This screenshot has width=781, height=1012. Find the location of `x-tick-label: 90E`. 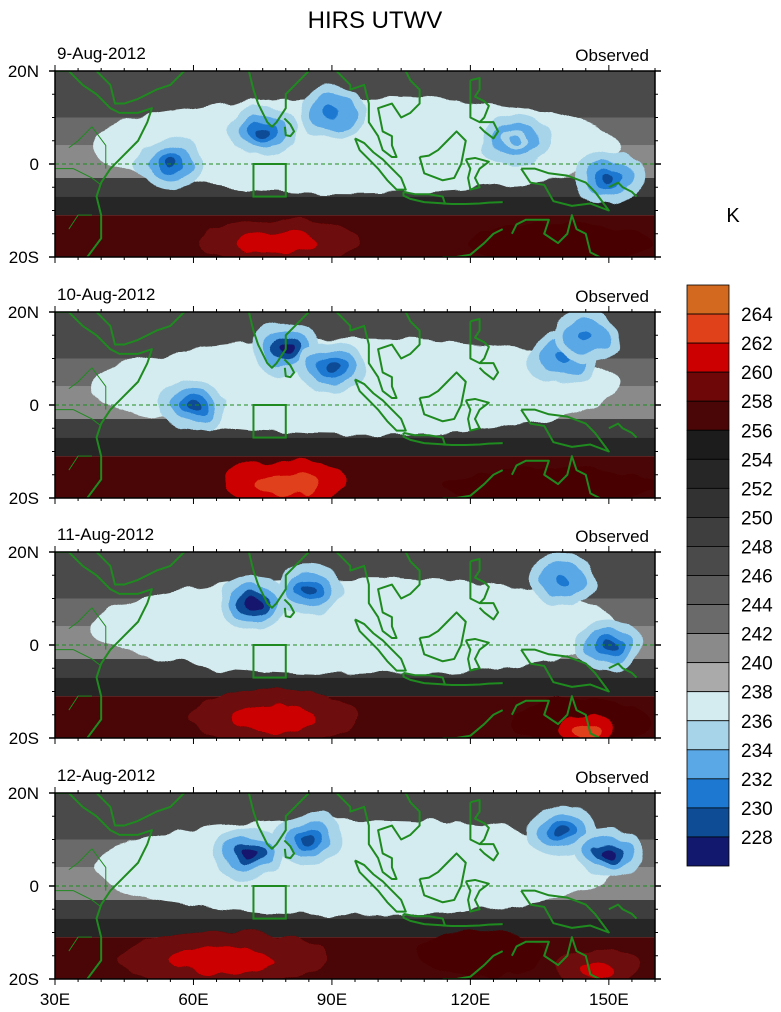

x-tick-label: 90E is located at coordinates (332, 999).